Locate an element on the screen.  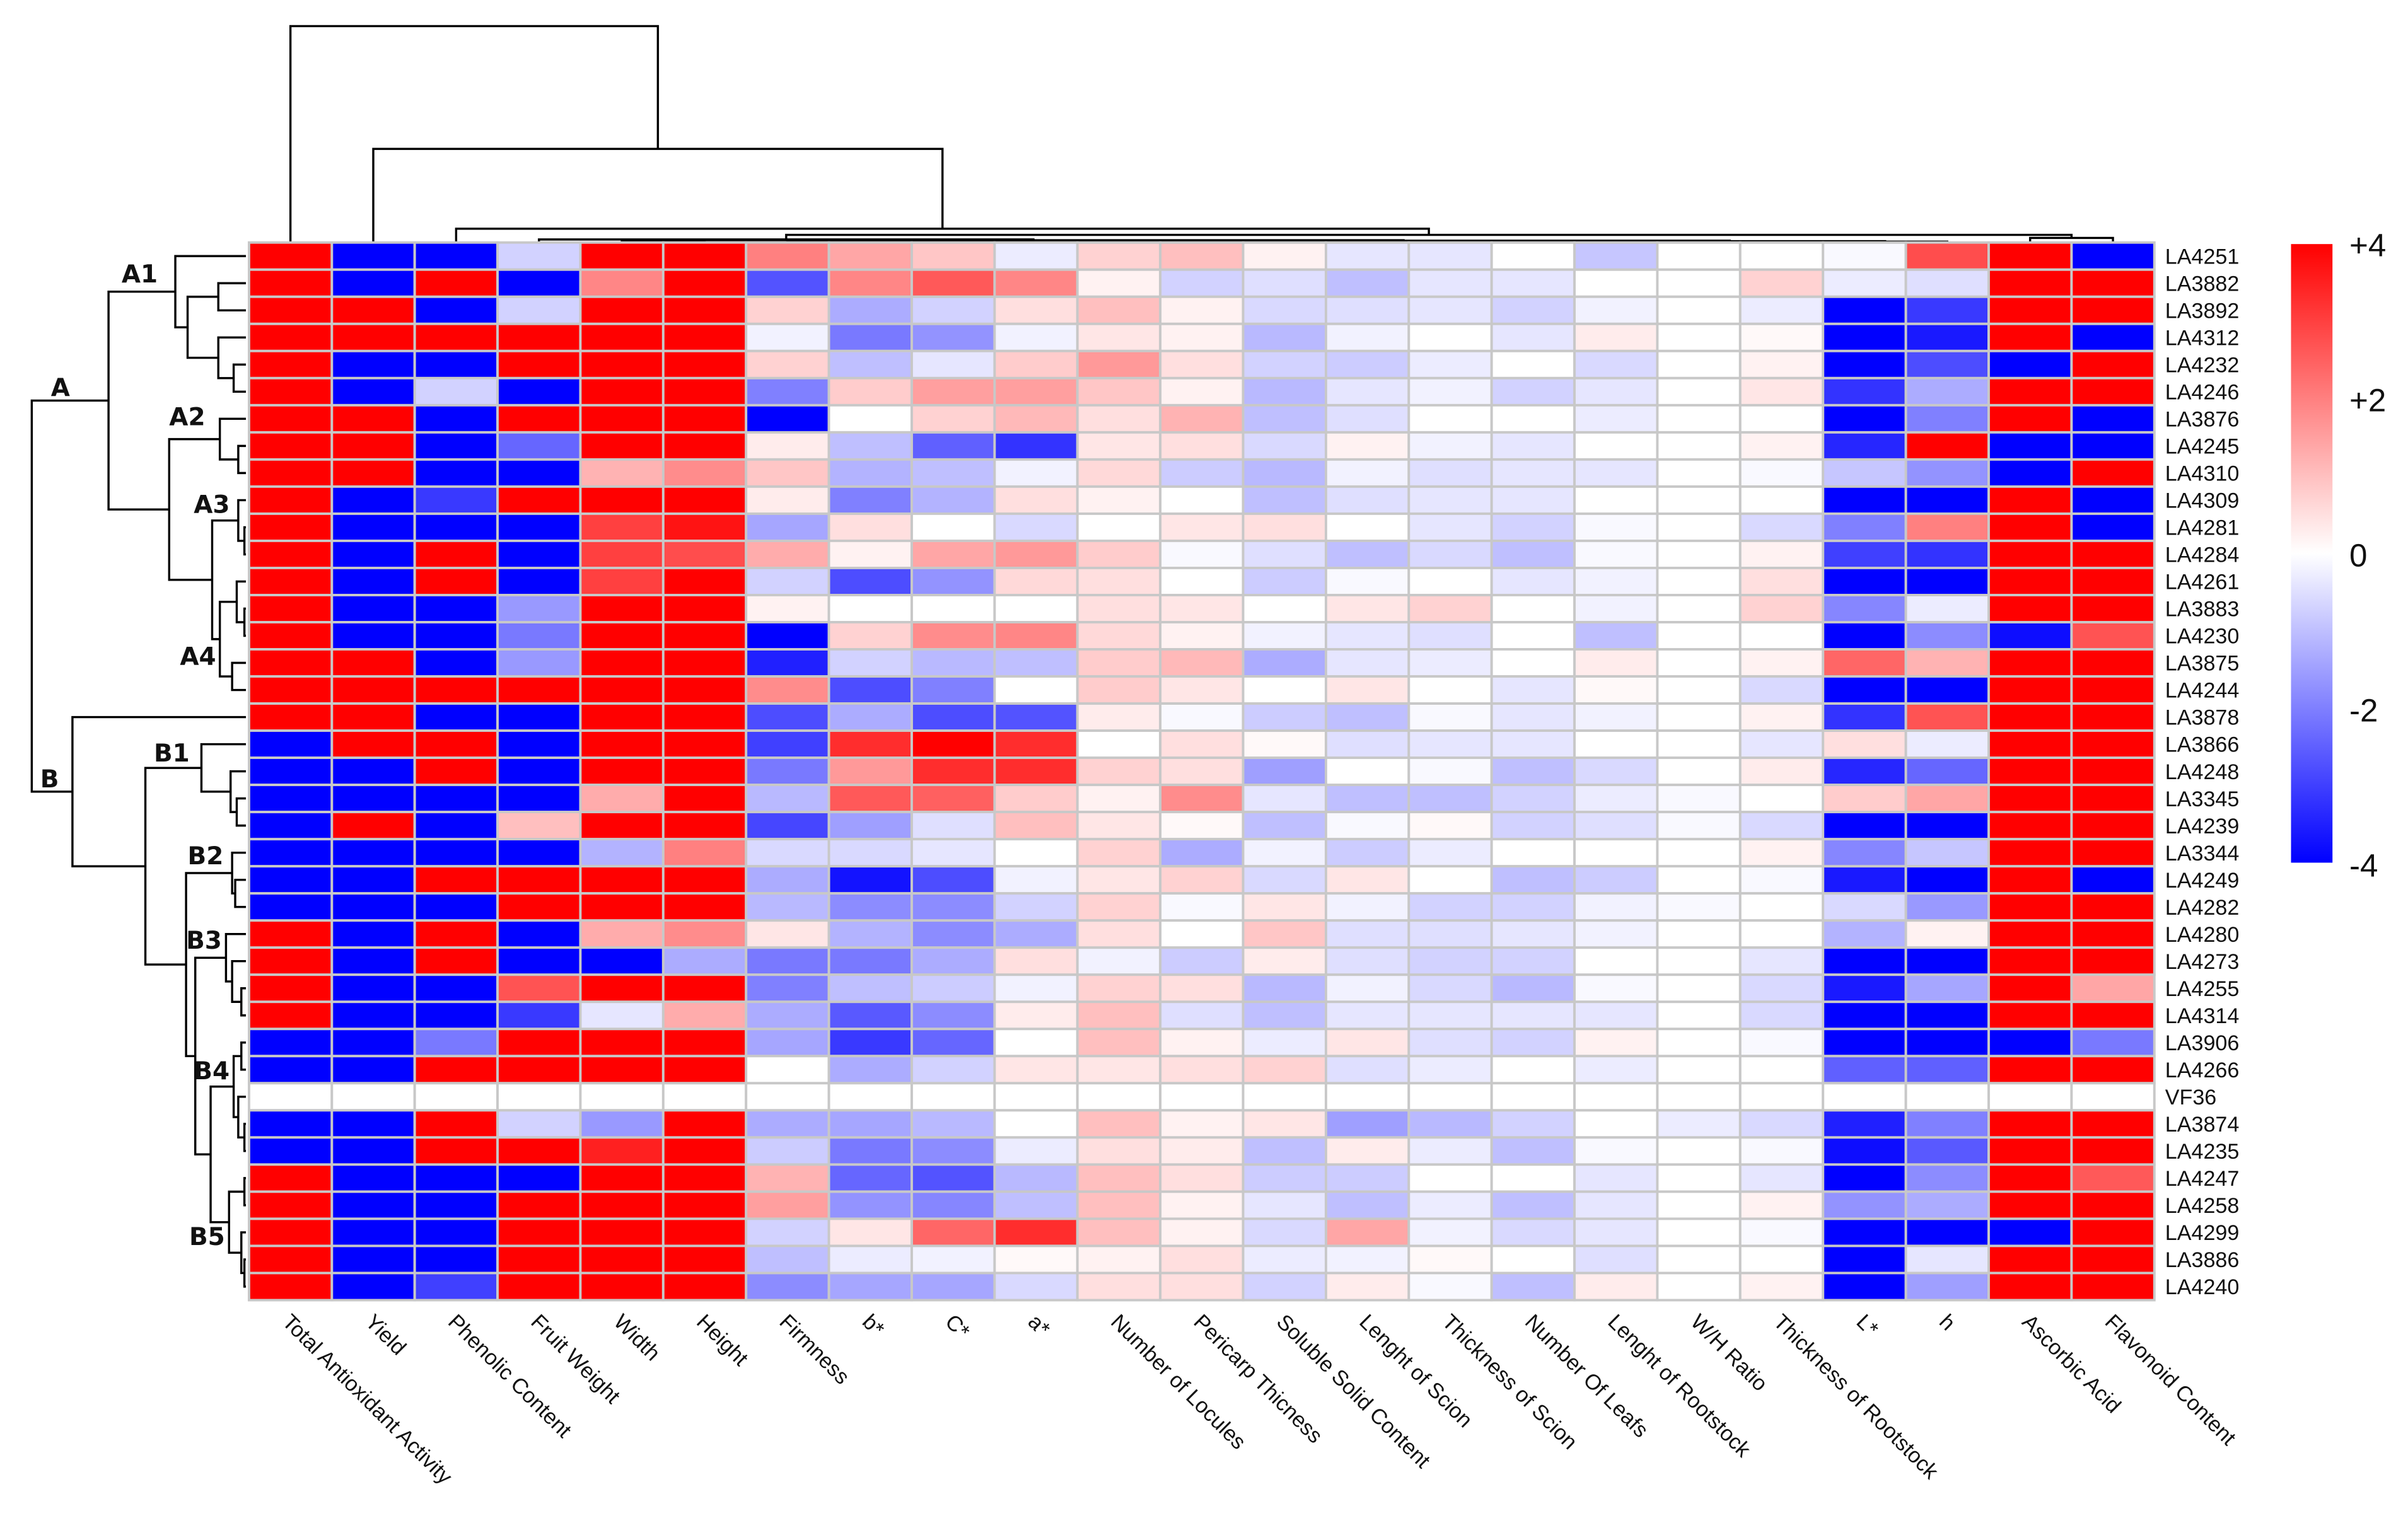
row-label: LA4232 is located at coordinates (2202, 365).